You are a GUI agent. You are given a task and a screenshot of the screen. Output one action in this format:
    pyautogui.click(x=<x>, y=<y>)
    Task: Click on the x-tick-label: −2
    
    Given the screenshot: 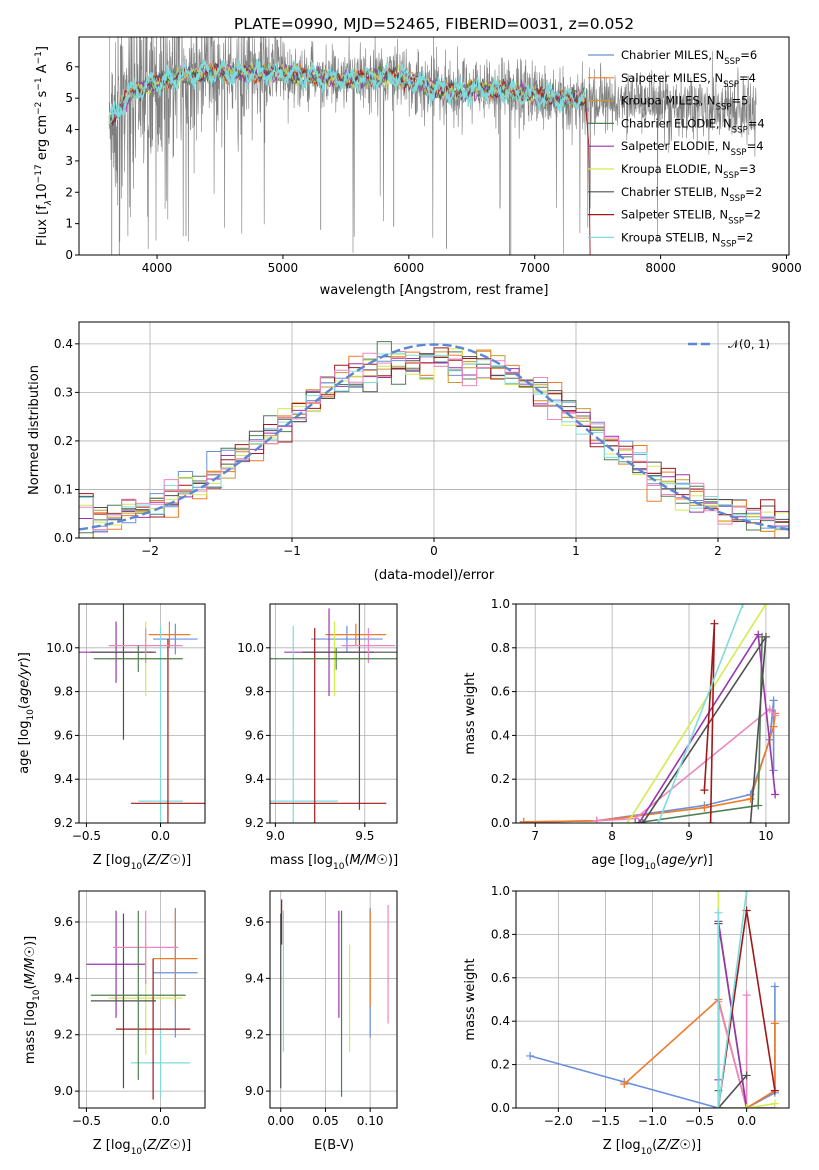 What is the action you would take?
    pyautogui.click(x=150, y=551)
    